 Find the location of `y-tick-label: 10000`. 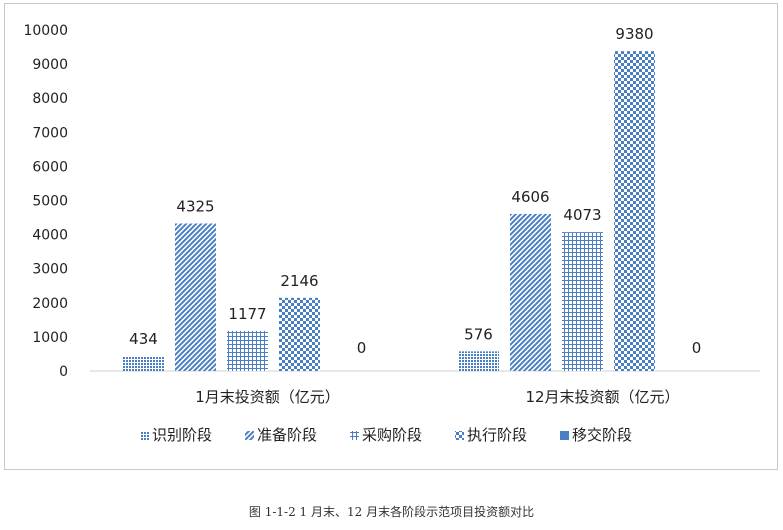

y-tick-label: 10000 is located at coordinates (45, 31).